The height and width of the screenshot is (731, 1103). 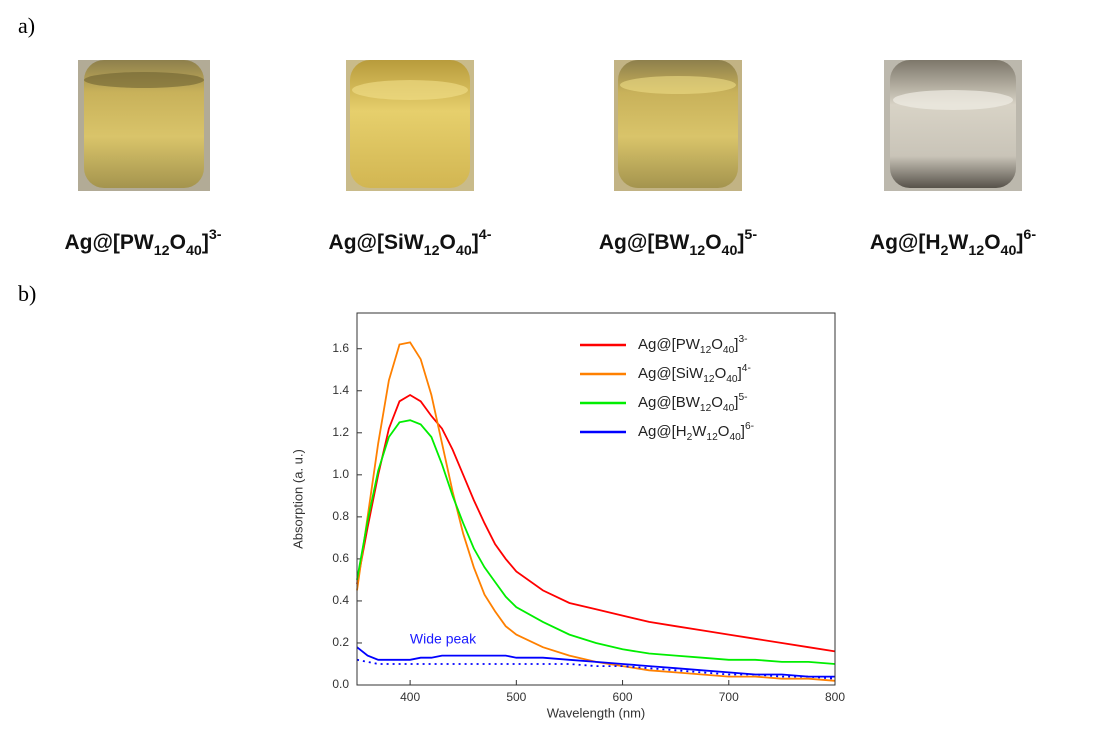 I want to click on y-axis-label: Absorption (a. u.), so click(x=297, y=499).